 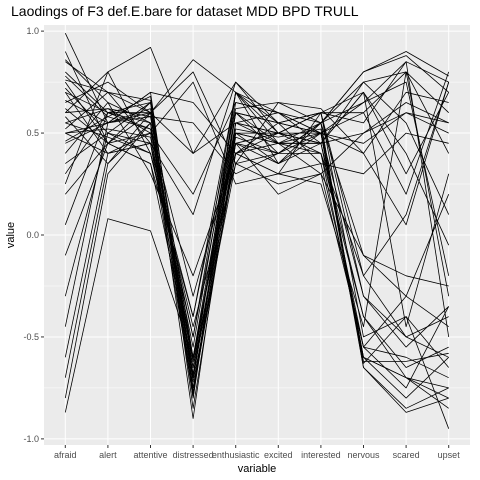 I want to click on y-tick-label: 0.0, so click(x=32, y=235).